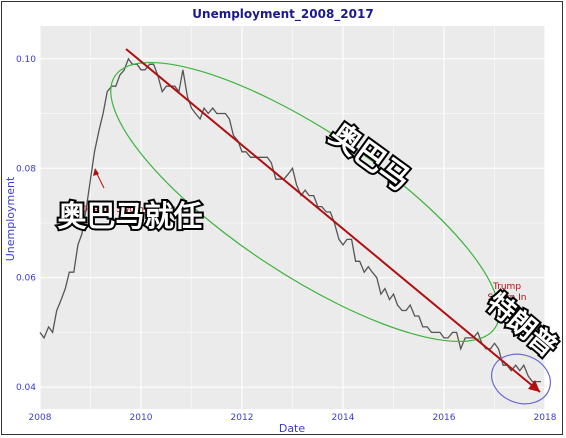 Image resolution: width=566 pixels, height=438 pixels. I want to click on y-tick-label: 0.10, so click(26, 60).